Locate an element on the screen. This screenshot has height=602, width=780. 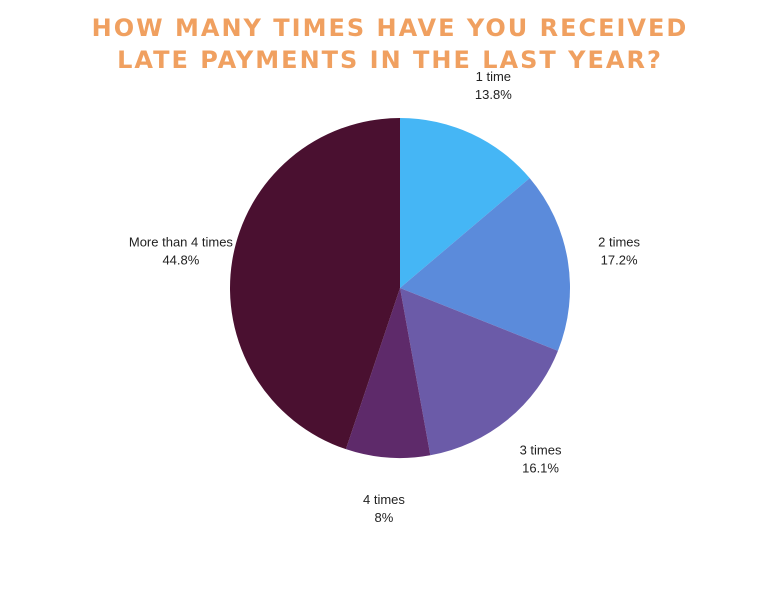
slice-value-label: 44.8% is located at coordinates (180, 260).